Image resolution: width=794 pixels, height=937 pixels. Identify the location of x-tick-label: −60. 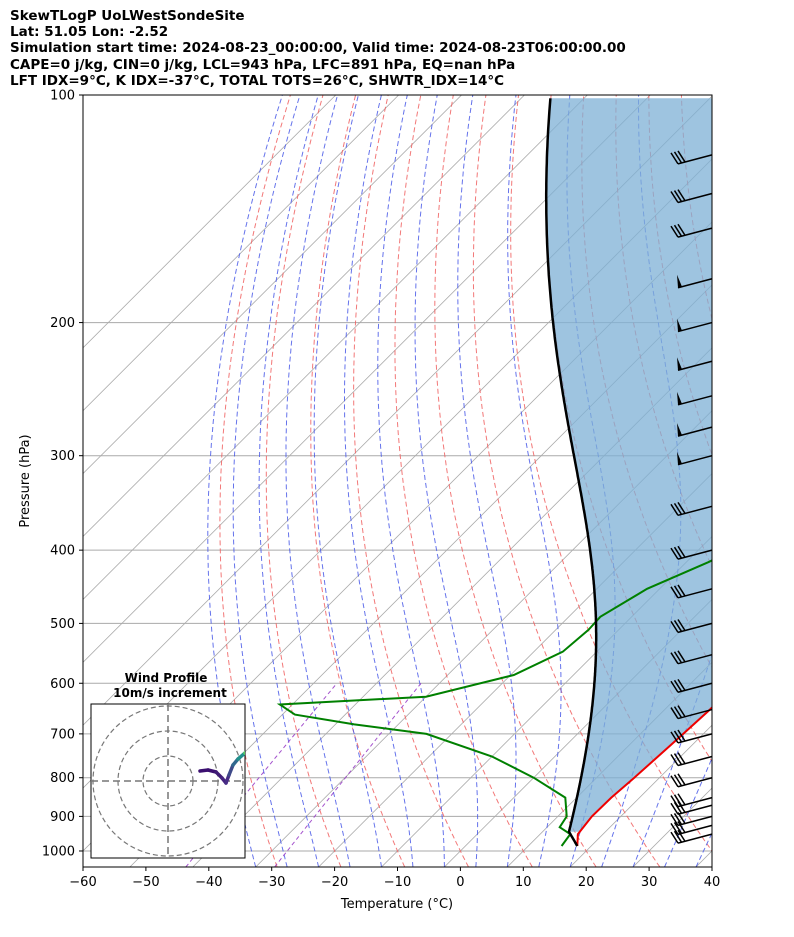
(82, 882).